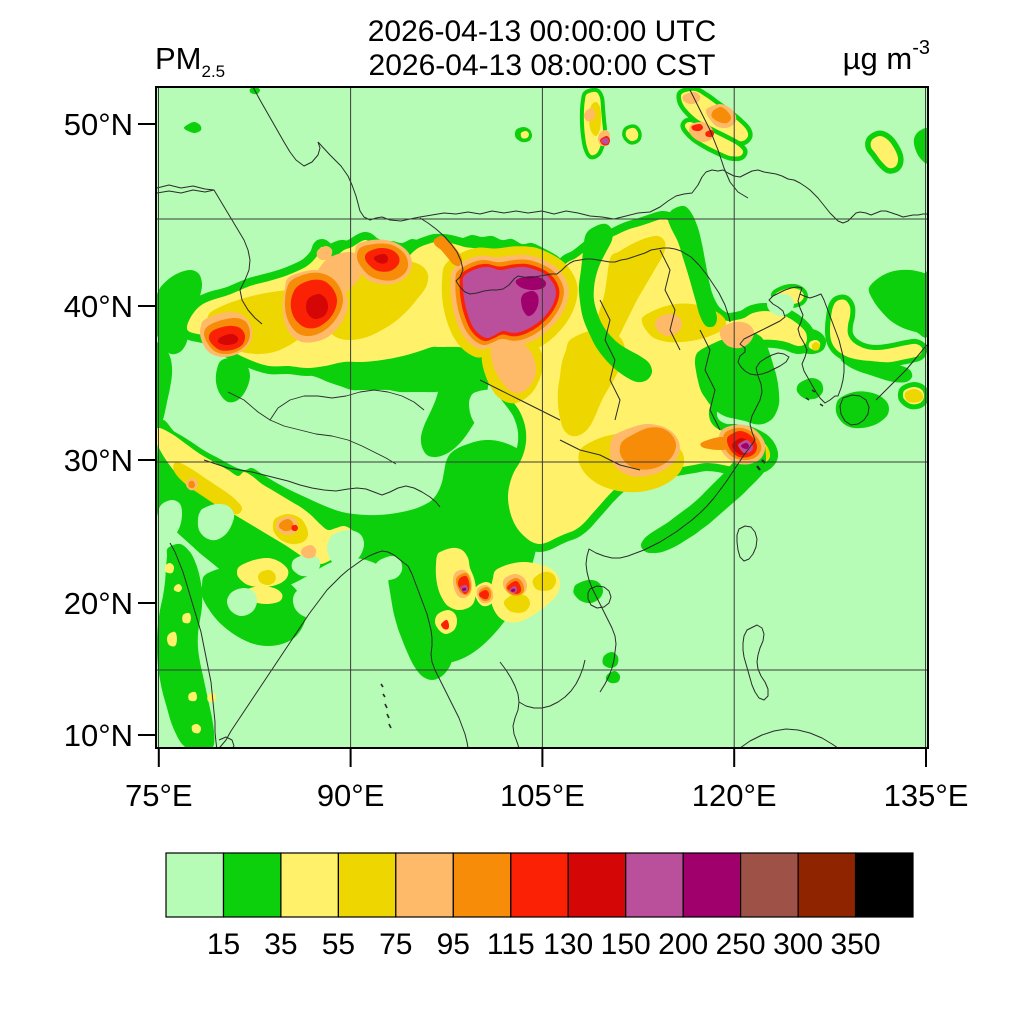 The image size is (1024, 1024). I want to click on svg-text: 30°N, so click(98, 460).